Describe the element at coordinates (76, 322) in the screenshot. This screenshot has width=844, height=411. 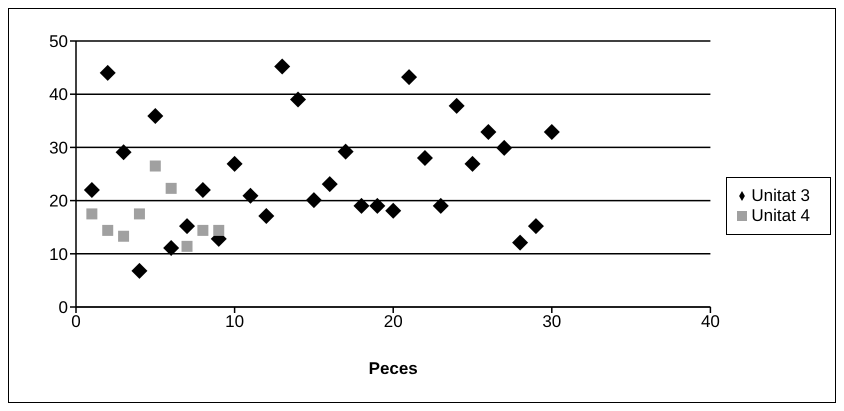
I see `x-tick-label: 0` at that location.